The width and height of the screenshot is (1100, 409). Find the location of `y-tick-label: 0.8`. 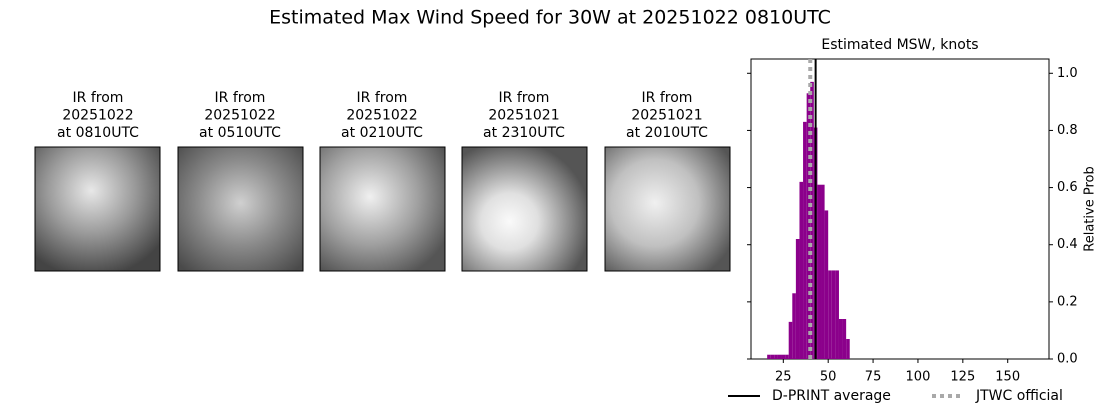

y-tick-label: 0.8 is located at coordinates (1067, 130).